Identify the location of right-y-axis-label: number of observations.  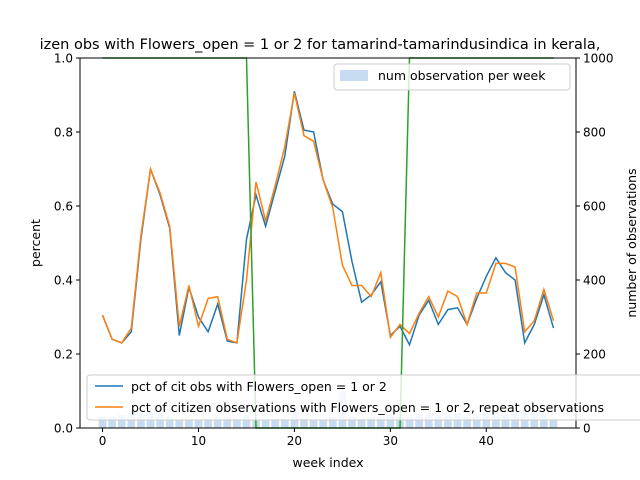
(631, 242).